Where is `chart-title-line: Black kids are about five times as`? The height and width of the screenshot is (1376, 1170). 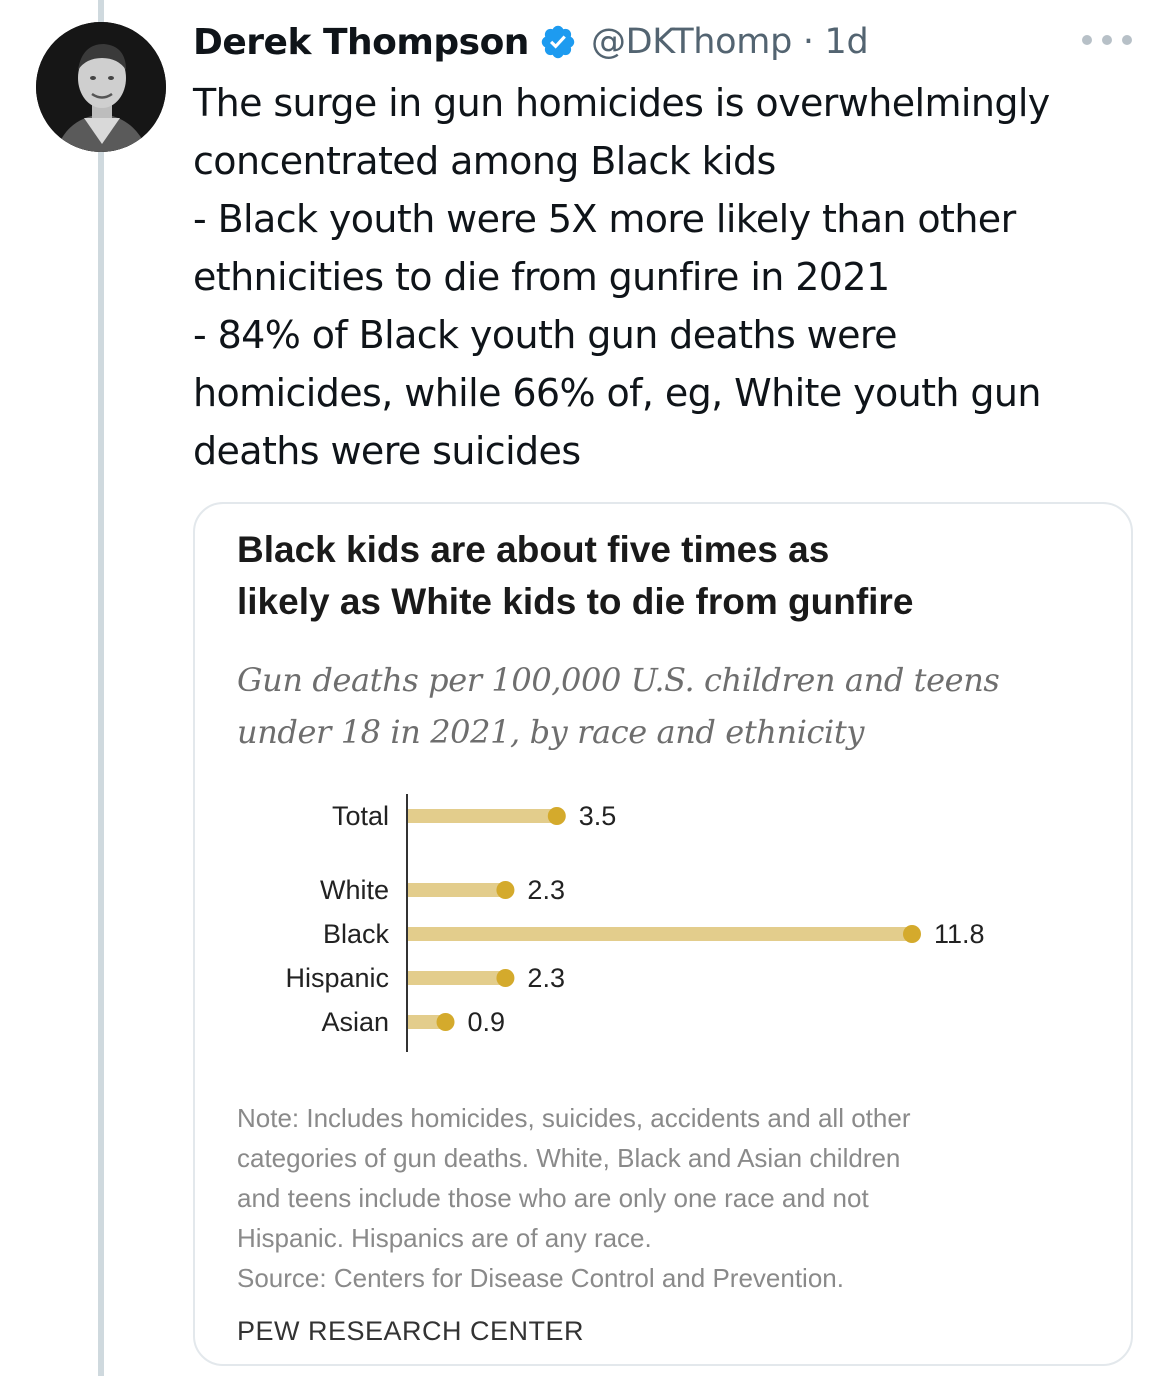
chart-title-line: Black kids are about five times as is located at coordinates (533, 549).